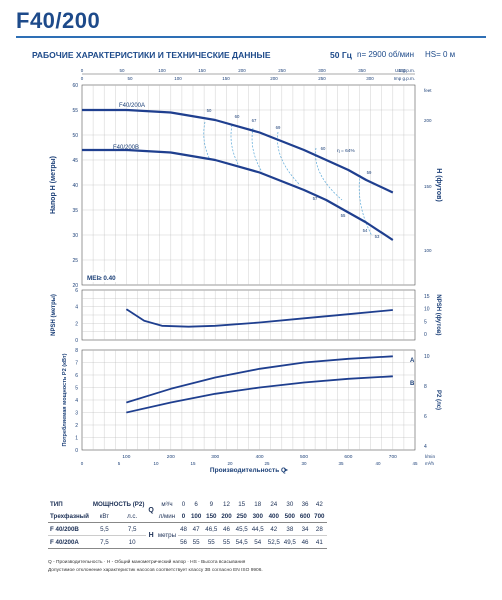 This screenshot has height=600, width=502. What do you see at coordinates (102, 277) in the screenshot?
I see `mei-badge-bg` at bounding box center [102, 277].